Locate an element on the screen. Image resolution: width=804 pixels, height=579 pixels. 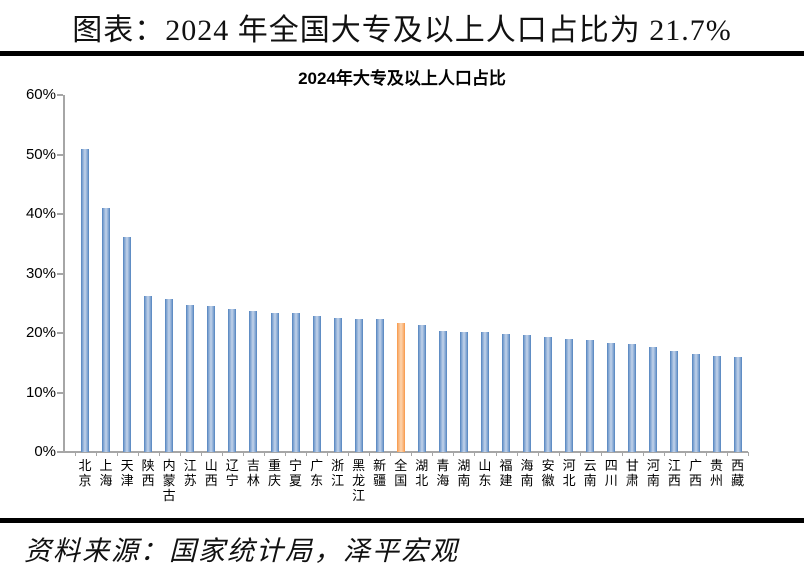
x-tick-label: 云南 is located at coordinates (590, 473).